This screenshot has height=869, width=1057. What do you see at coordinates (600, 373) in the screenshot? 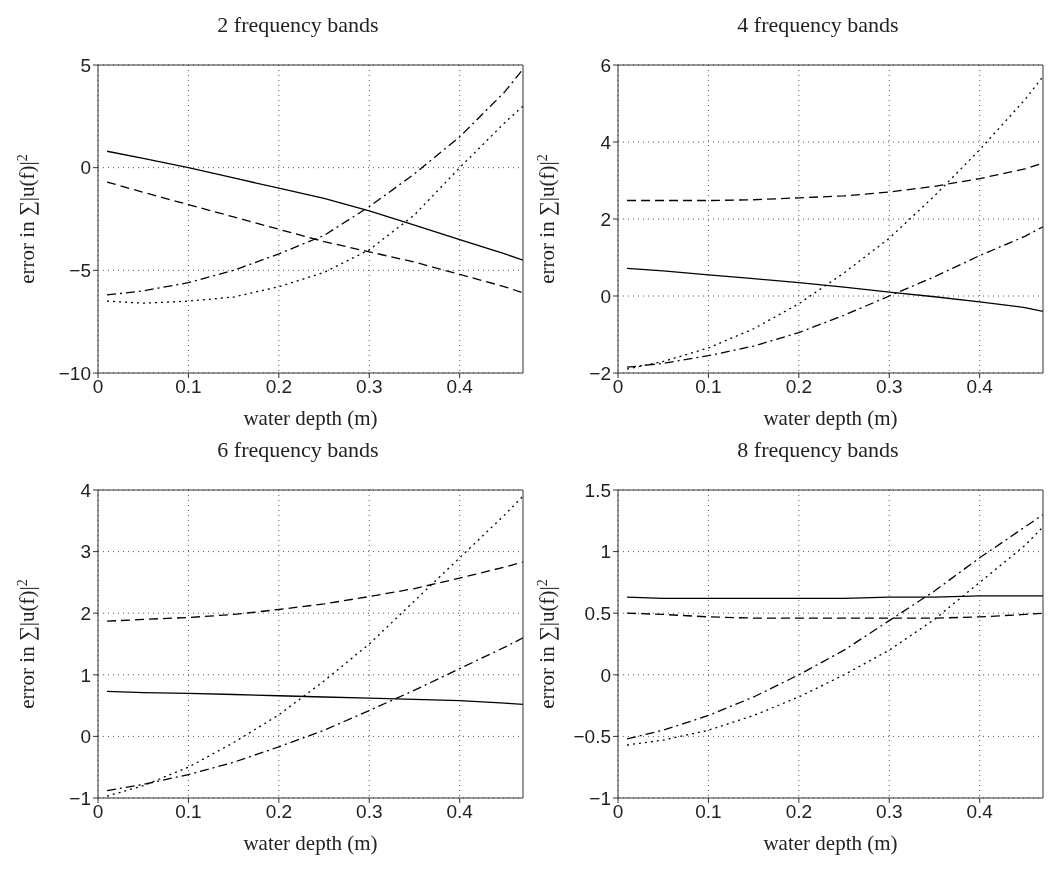
I see `y-tick-label: −2` at bounding box center [600, 373].